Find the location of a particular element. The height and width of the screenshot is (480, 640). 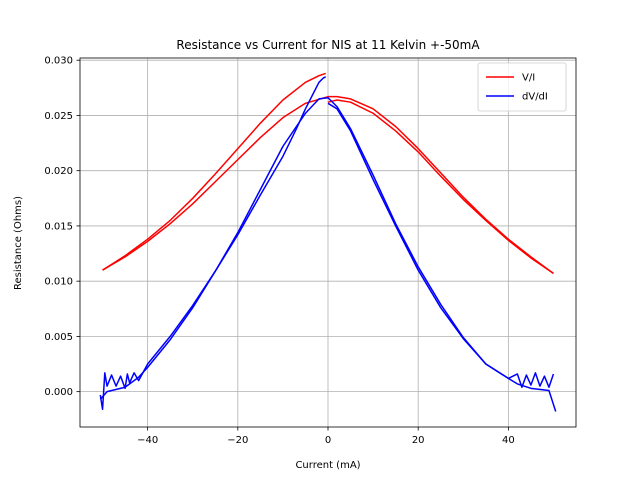

legend-label: dV/dI is located at coordinates (535, 97).